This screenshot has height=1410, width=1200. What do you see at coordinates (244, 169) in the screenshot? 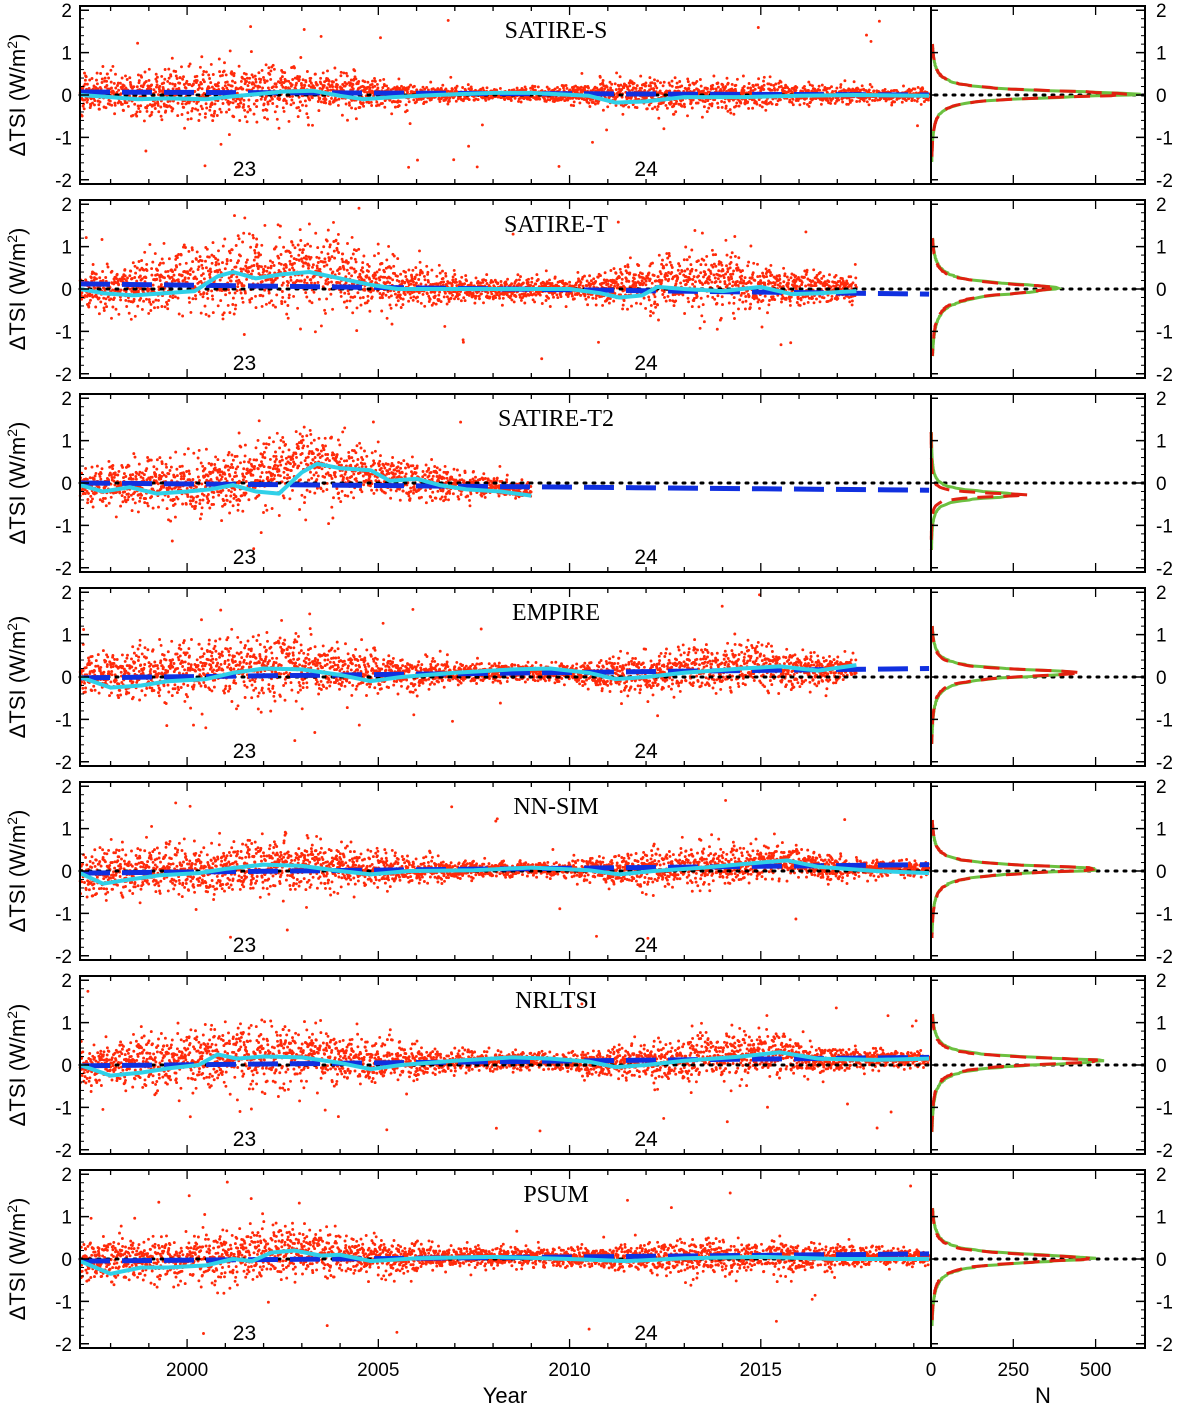
I see `cycle-label: 23` at bounding box center [244, 169].